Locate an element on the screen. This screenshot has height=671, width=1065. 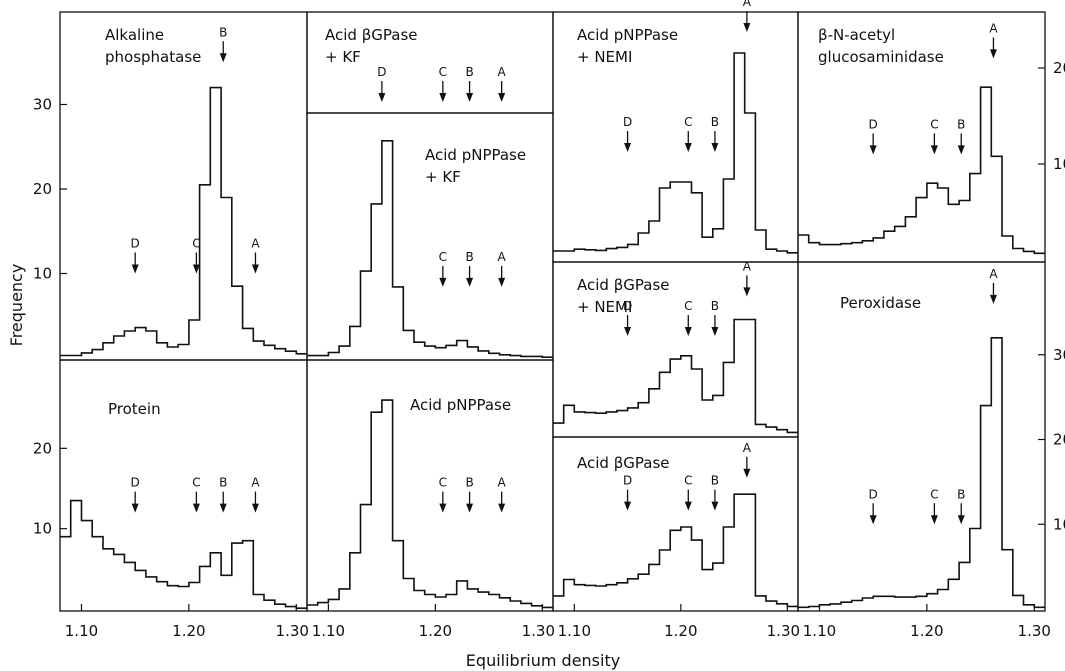
histogram-trace-peroxidase is located at coordinates (921, 473).